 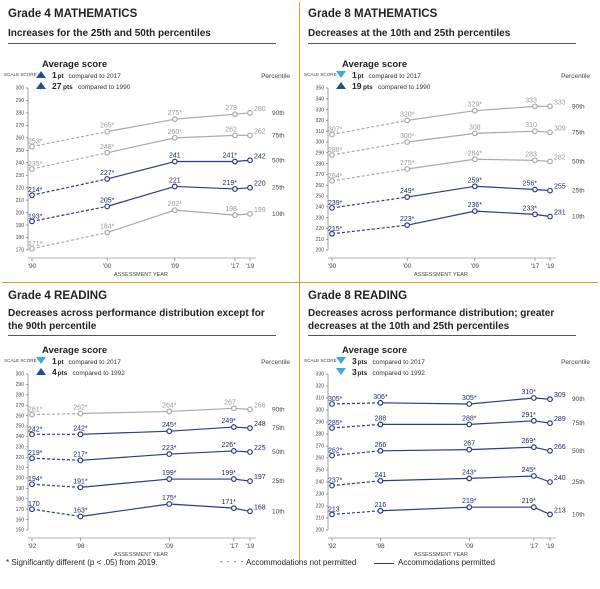 What do you see at coordinates (20, 74) in the screenshot?
I see `y-axis-title: SCALE SCORE` at bounding box center [20, 74].